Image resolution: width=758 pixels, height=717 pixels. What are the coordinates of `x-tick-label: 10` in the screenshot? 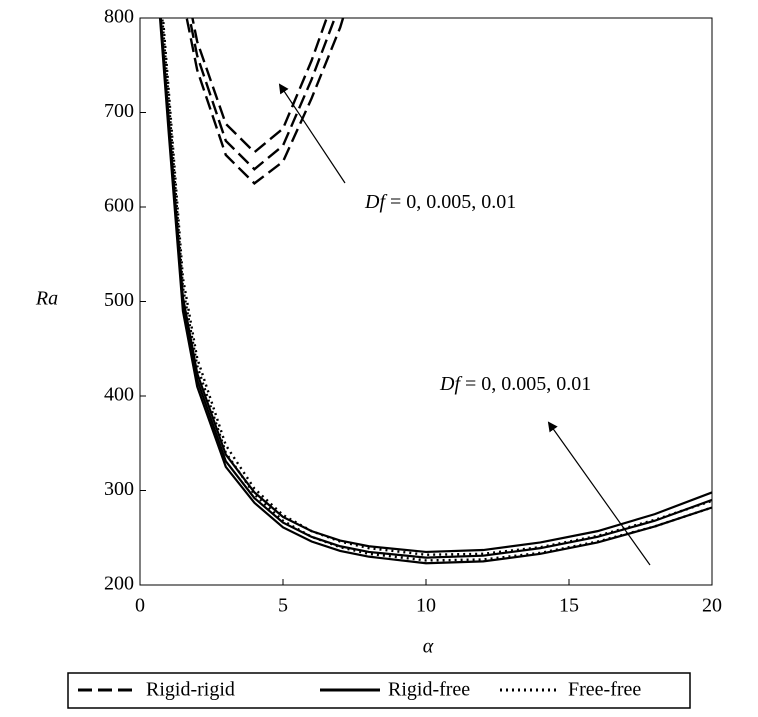 It's located at (426, 606).